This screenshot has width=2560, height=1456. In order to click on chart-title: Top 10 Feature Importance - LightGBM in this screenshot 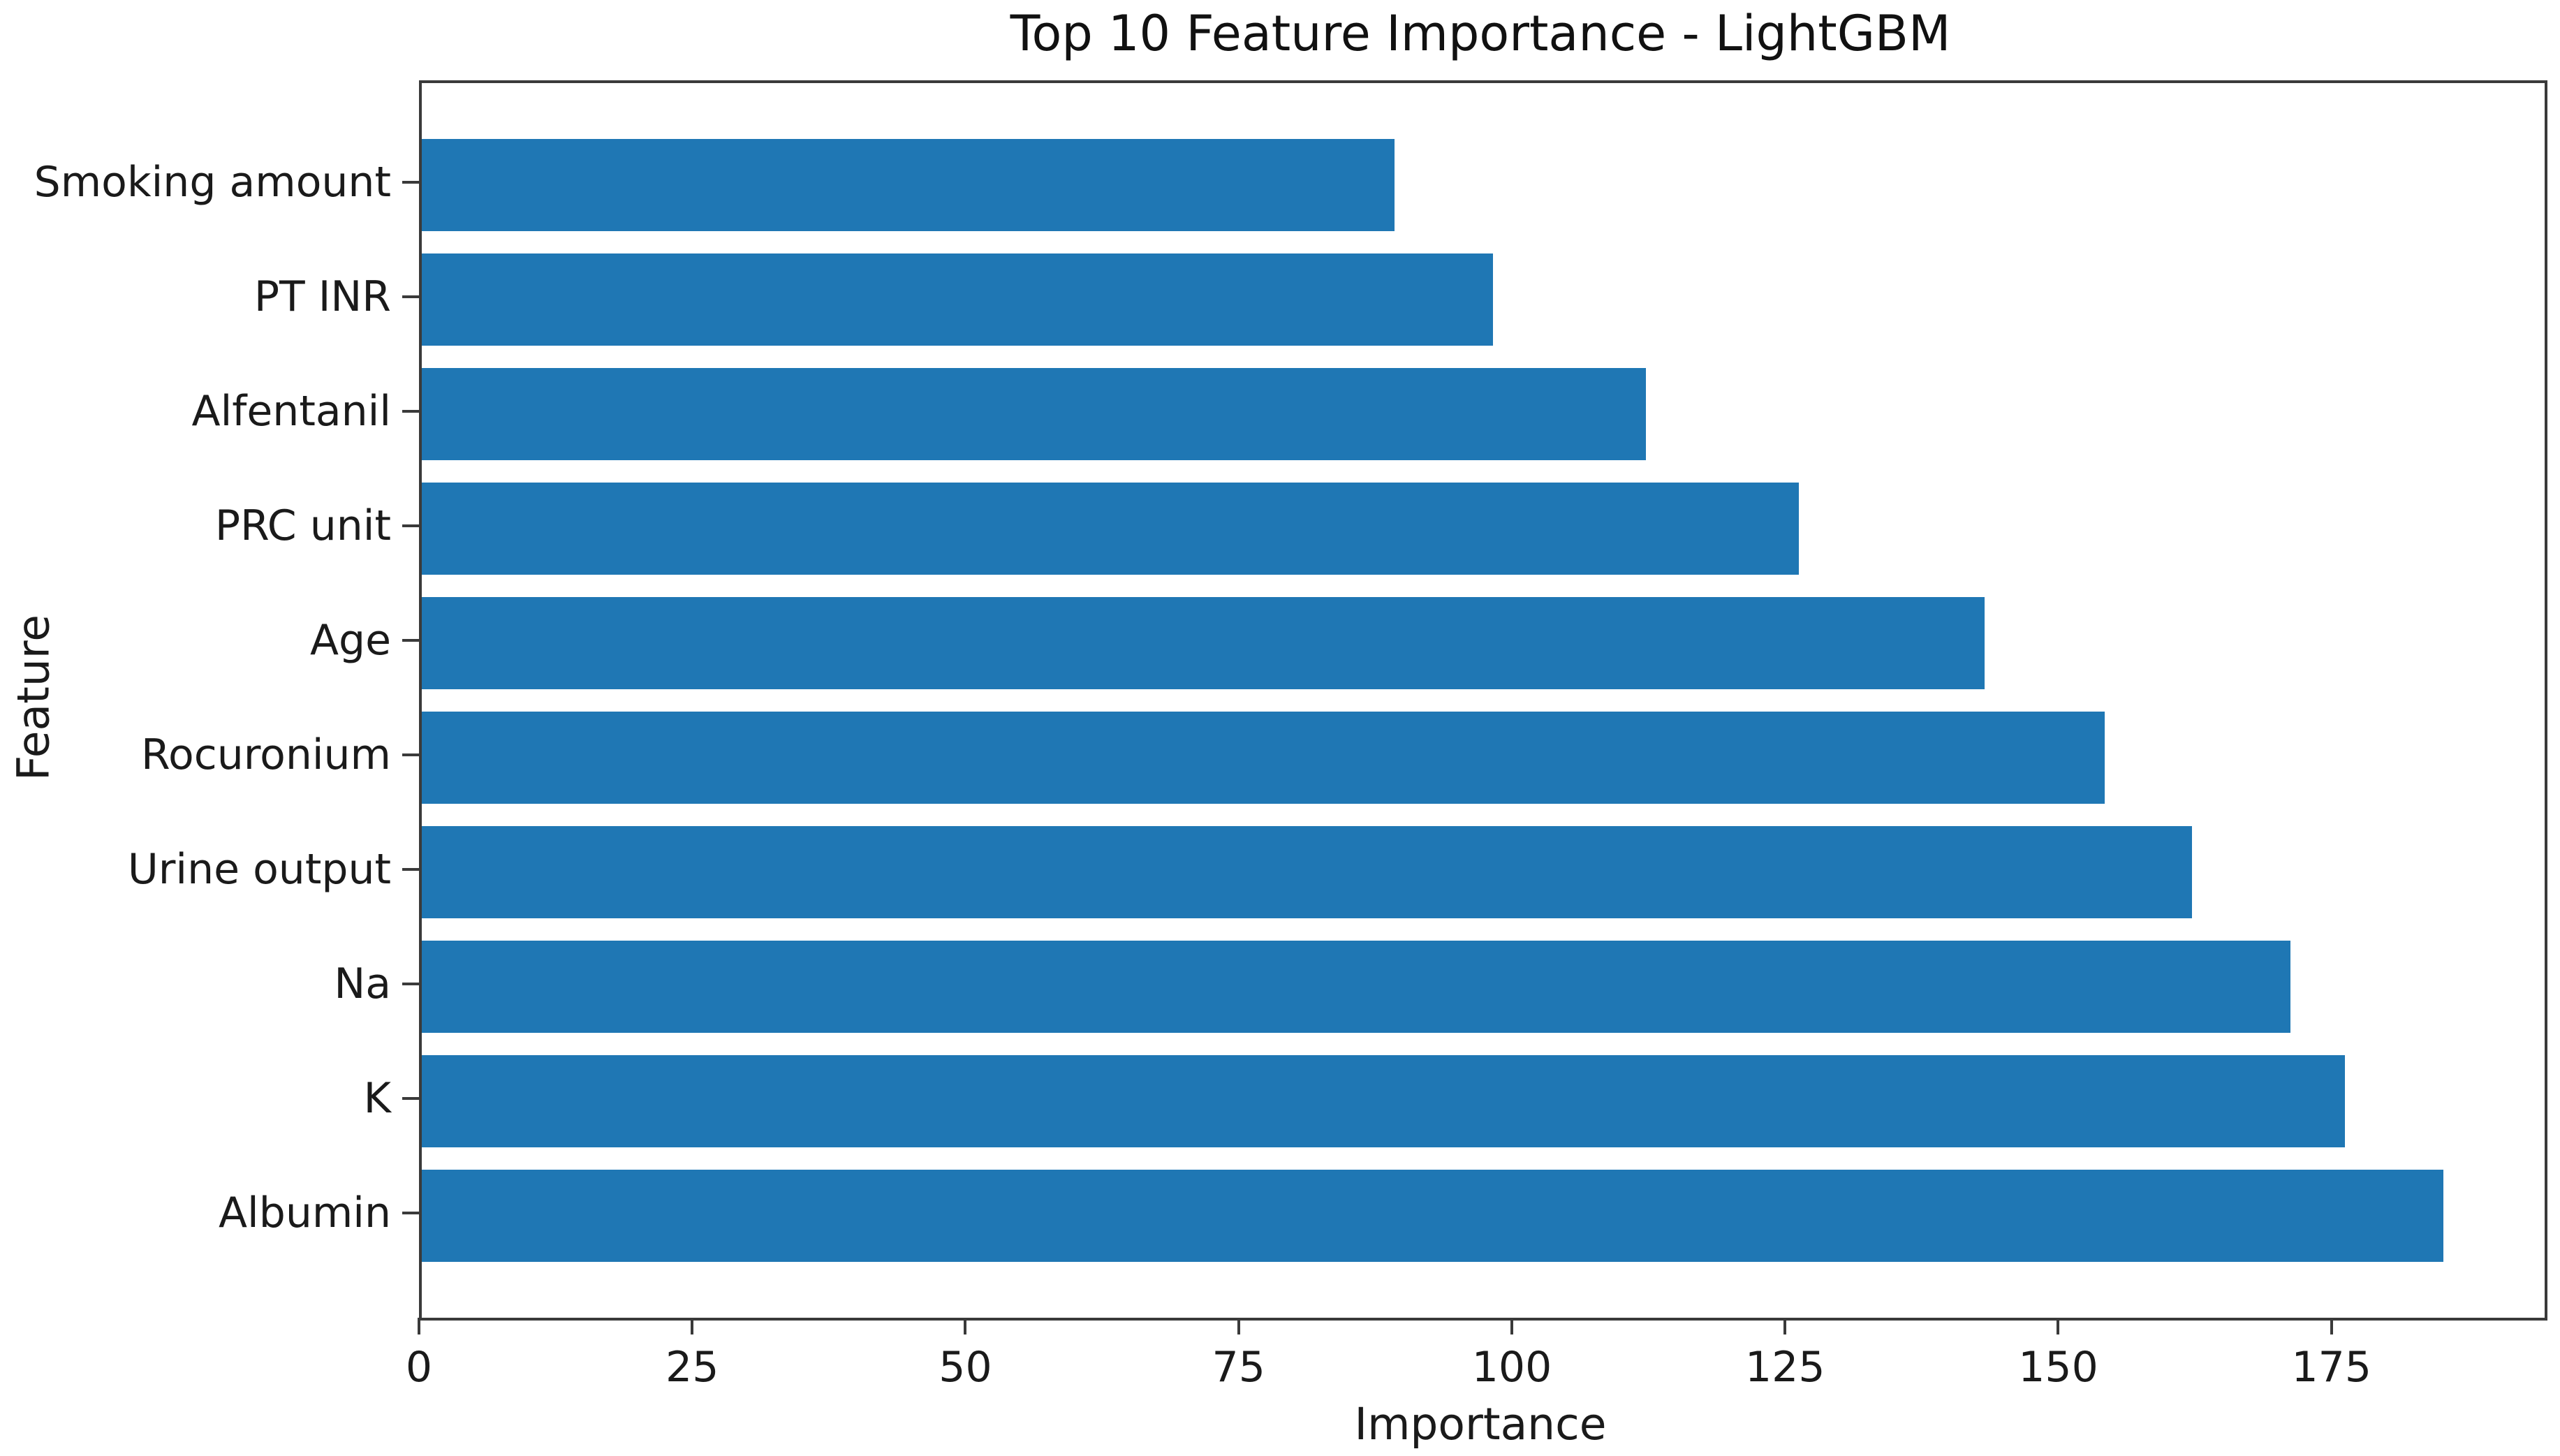, I will do `click(1481, 33)`.